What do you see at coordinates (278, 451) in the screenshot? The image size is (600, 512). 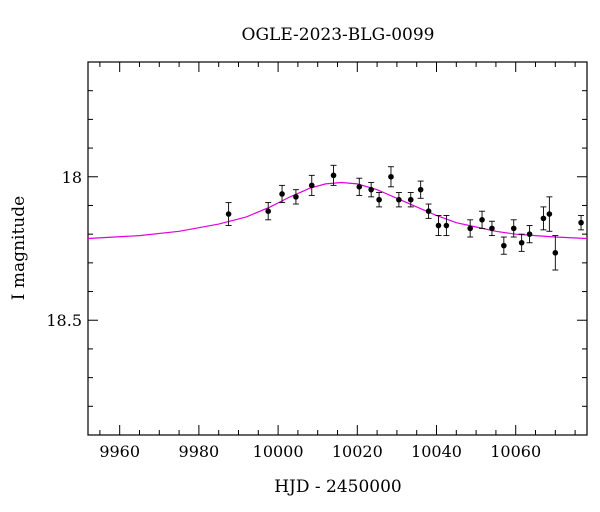 I see `x-tick-label: 10000` at bounding box center [278, 451].